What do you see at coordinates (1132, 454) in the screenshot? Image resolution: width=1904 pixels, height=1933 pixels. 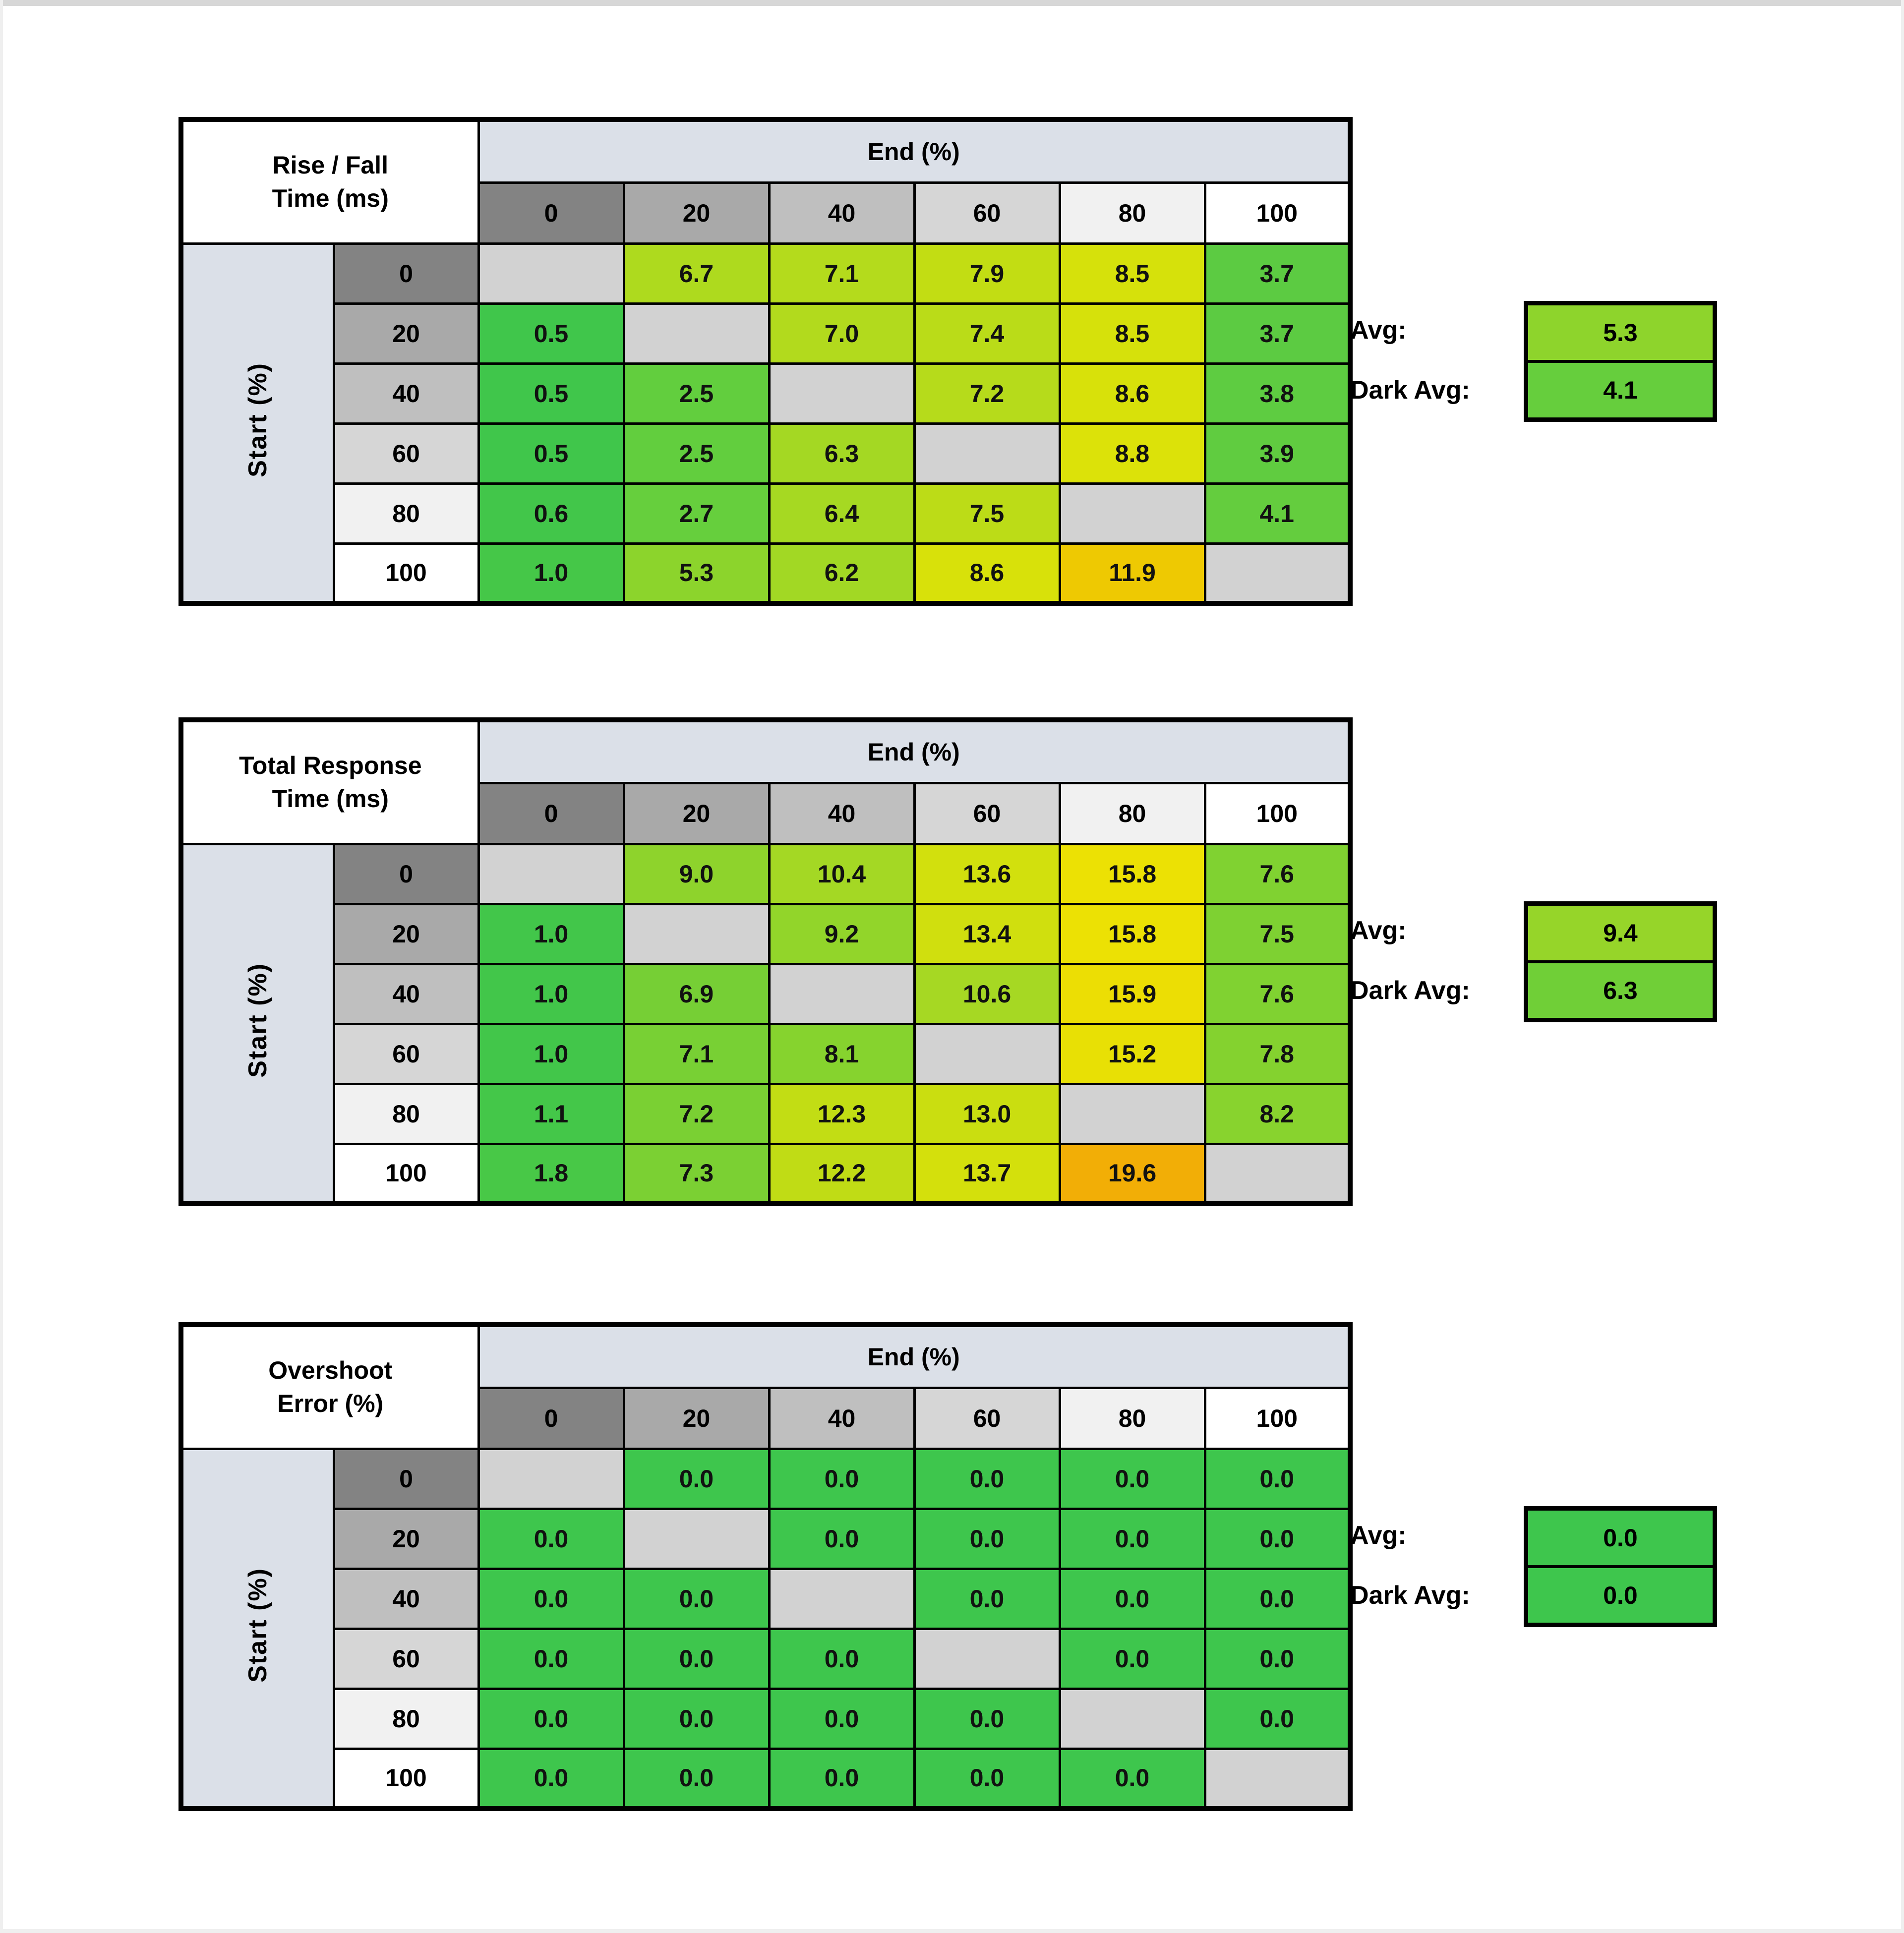 I see `heatmap-cell: 8.8` at bounding box center [1132, 454].